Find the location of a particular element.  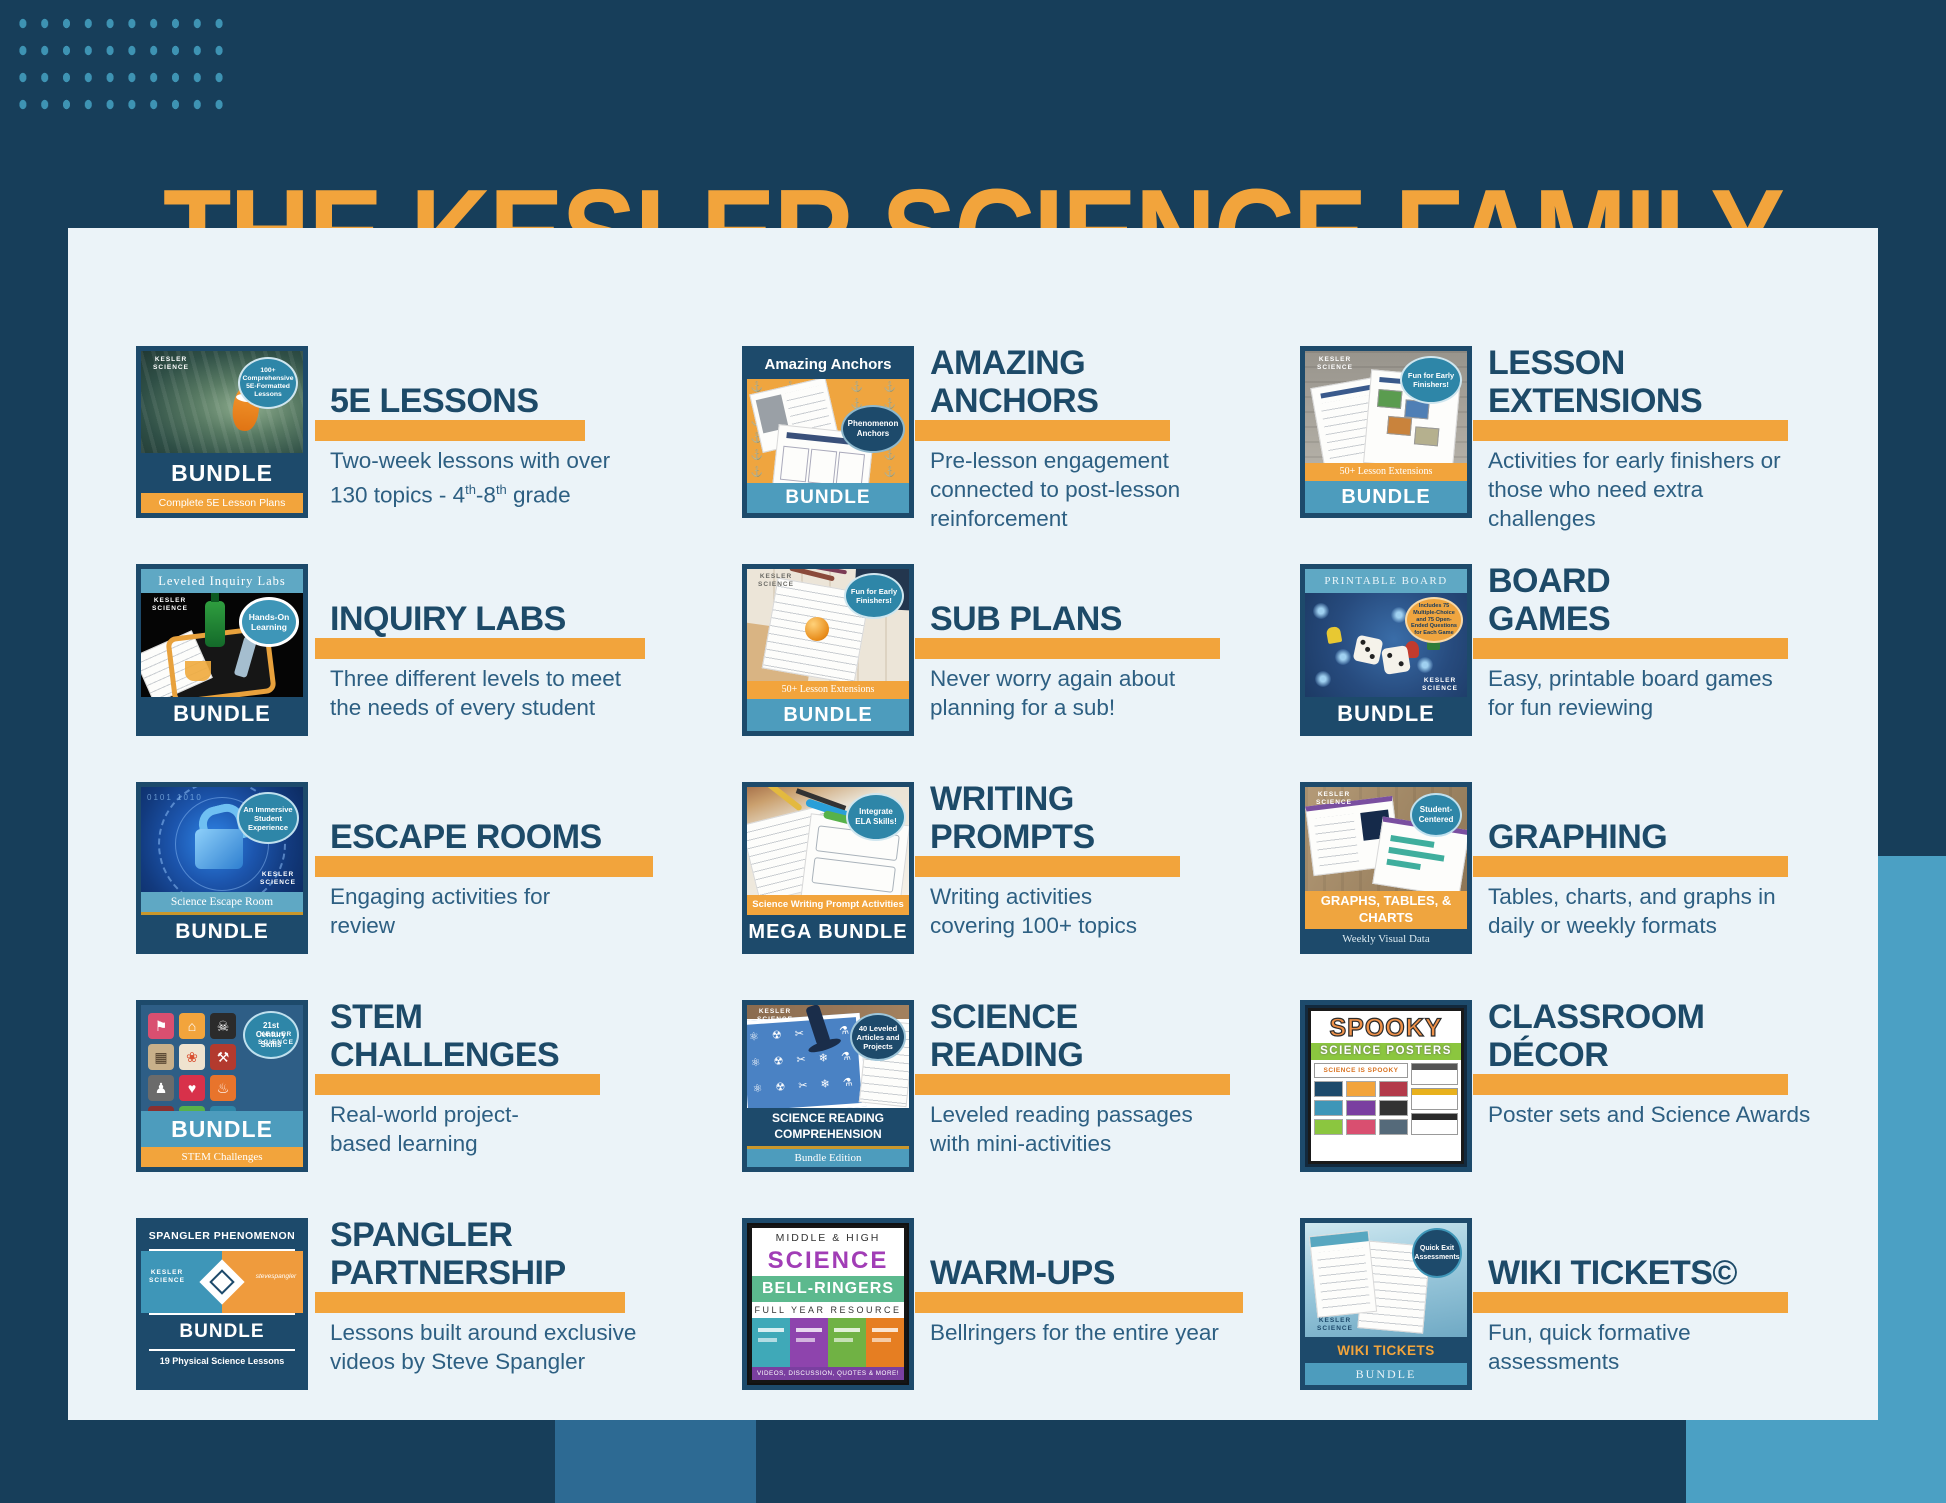

thumbnail-block-title: GRAPHS, TABLES, & CHARTS is located at coordinates (1386, 910).